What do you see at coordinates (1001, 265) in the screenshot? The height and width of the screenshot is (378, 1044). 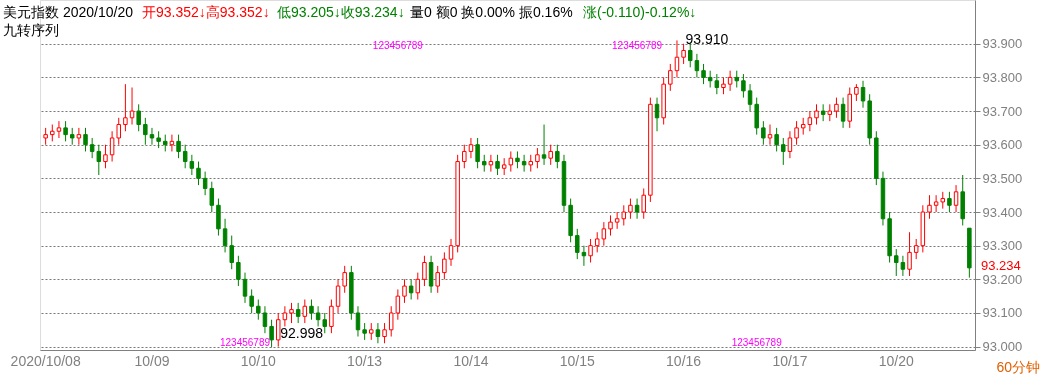 I see `text: 93.234` at bounding box center [1001, 265].